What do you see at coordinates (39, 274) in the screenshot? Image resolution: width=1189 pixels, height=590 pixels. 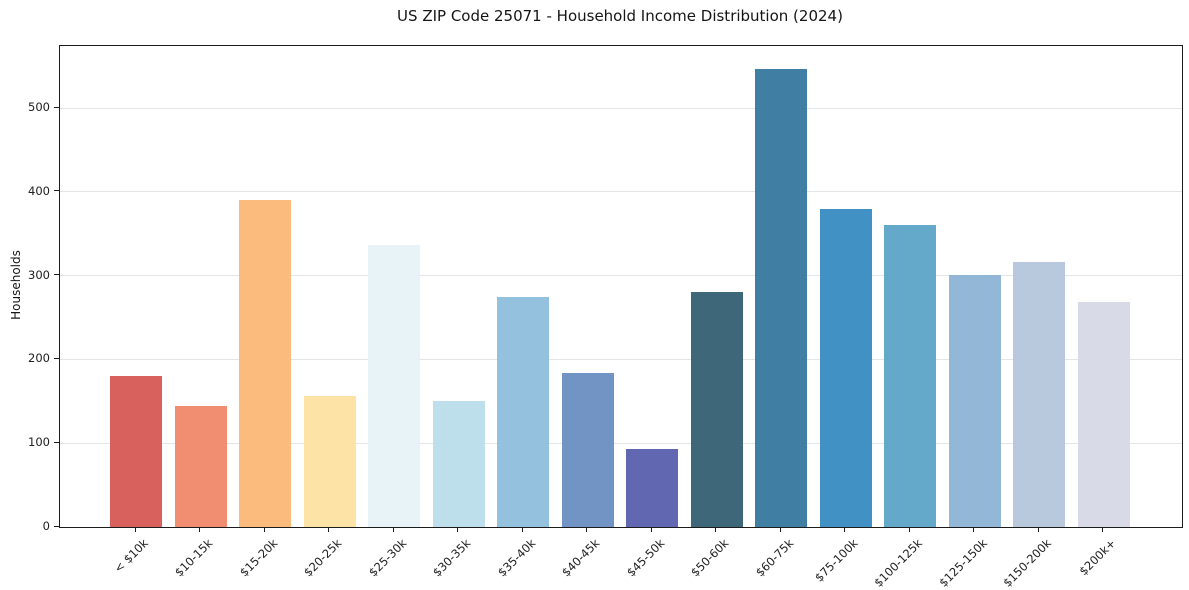 I see `y-tick-label: 300` at bounding box center [39, 274].